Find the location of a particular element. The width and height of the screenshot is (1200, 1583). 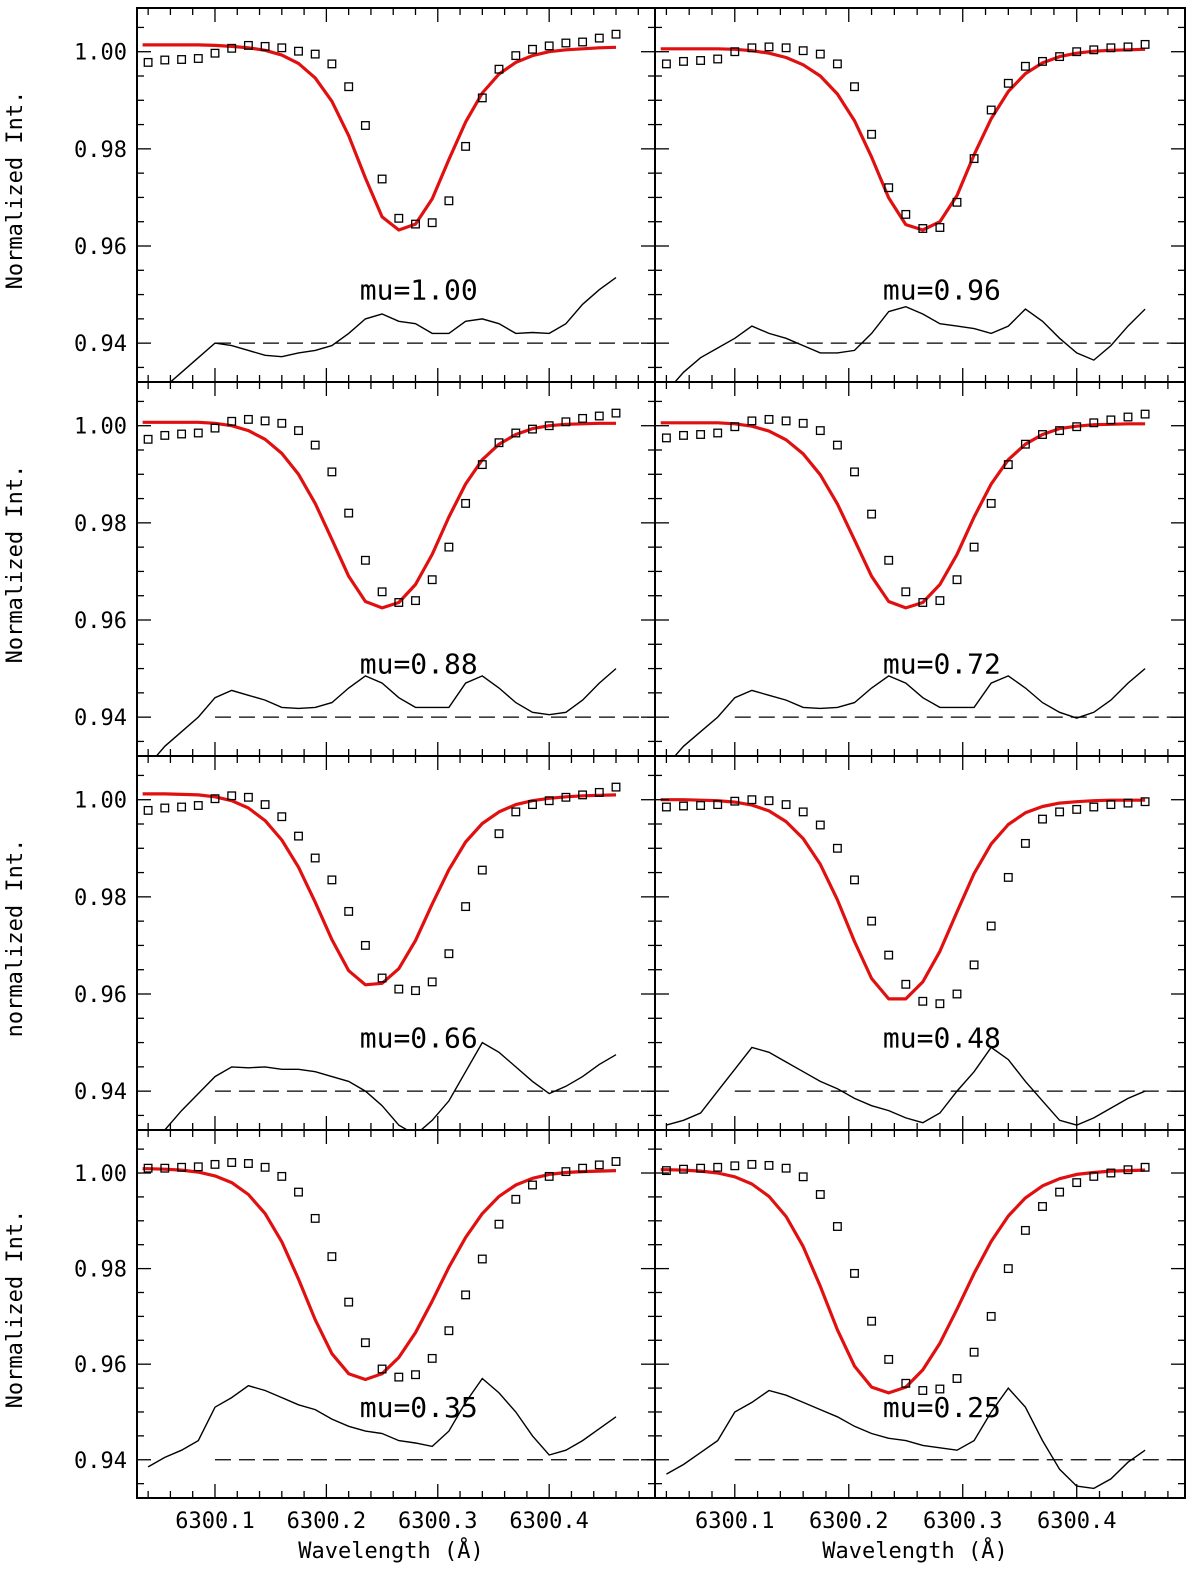

x-tick-label: 6300.2 is located at coordinates (848, 1521).